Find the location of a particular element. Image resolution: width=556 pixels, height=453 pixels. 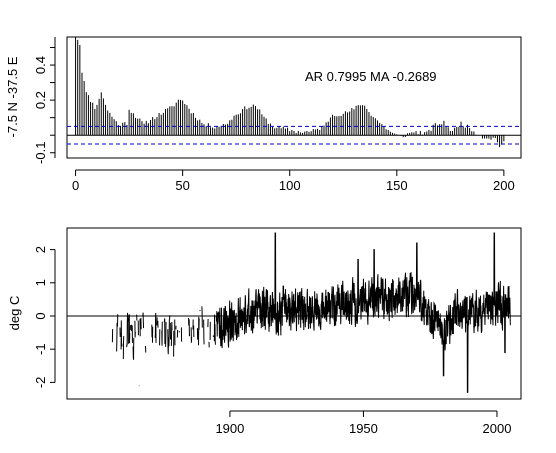

acf-x-tick-label: 50 is located at coordinates (182, 185).